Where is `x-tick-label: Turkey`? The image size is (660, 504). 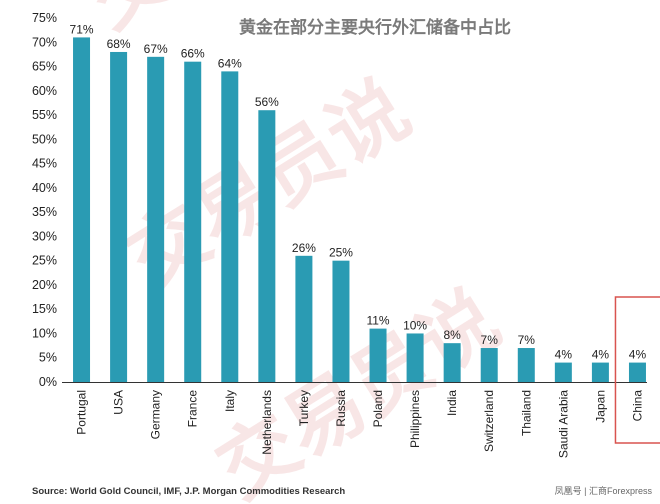 x-tick-label: Turkey is located at coordinates (304, 408).